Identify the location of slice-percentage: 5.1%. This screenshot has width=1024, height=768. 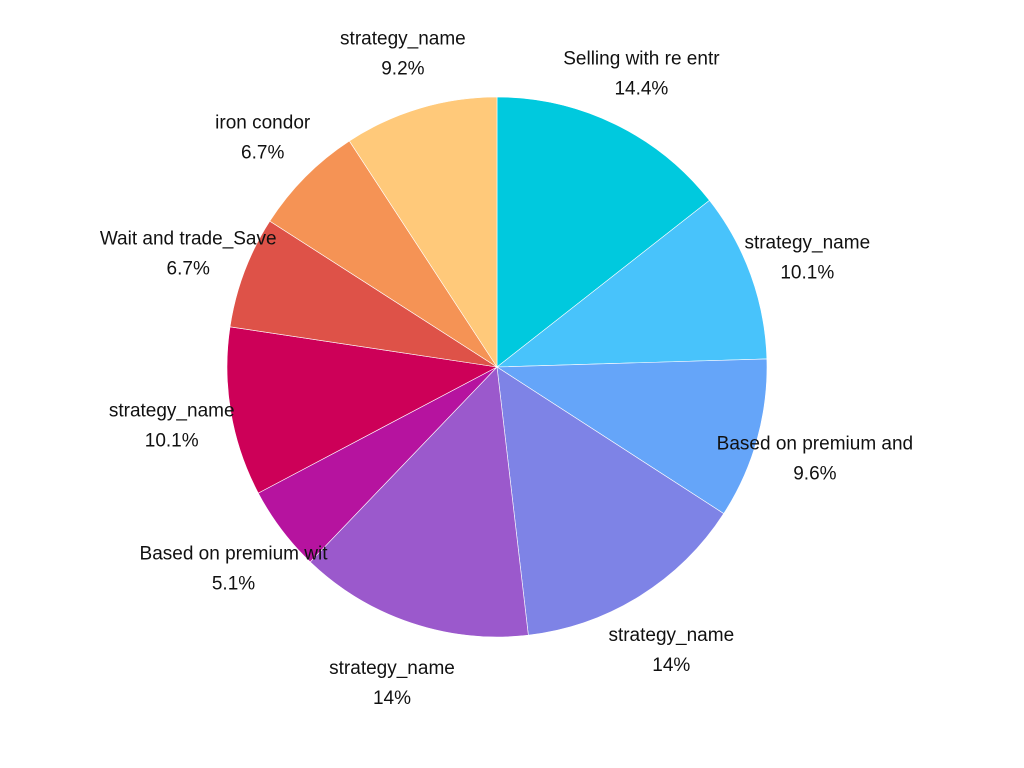
(233, 584).